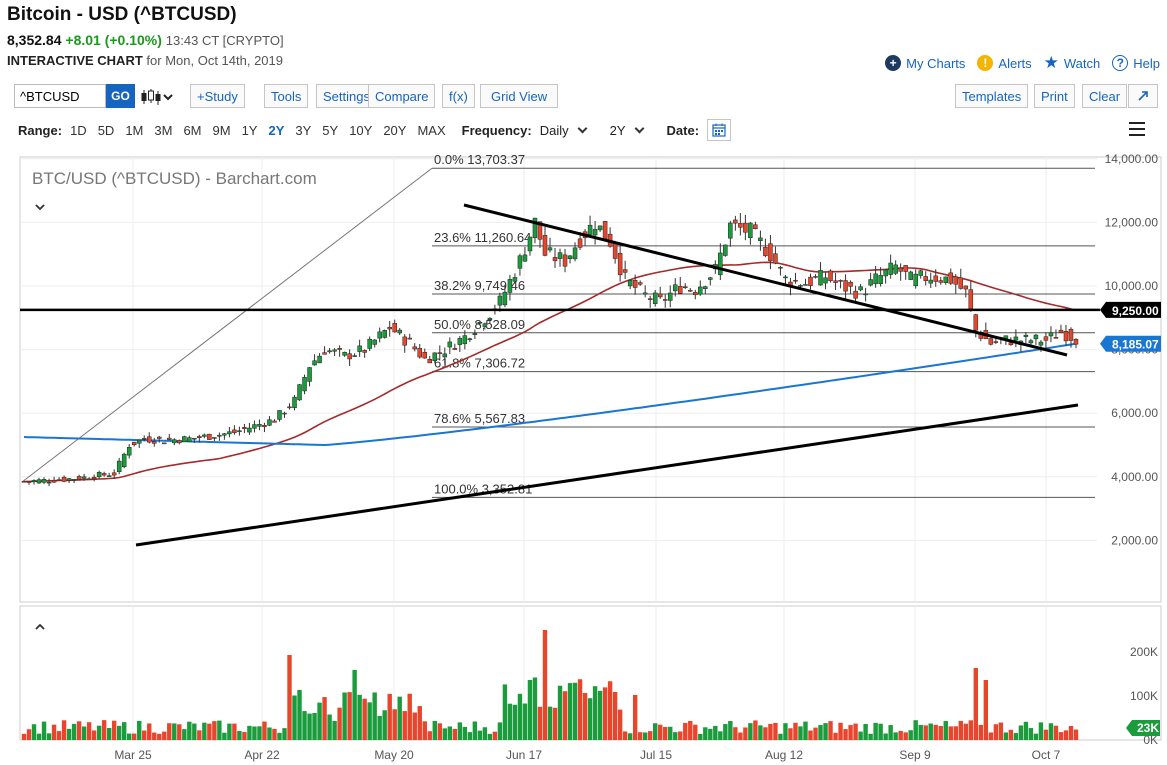  I want to click on range-3m: 3M, so click(163, 130).